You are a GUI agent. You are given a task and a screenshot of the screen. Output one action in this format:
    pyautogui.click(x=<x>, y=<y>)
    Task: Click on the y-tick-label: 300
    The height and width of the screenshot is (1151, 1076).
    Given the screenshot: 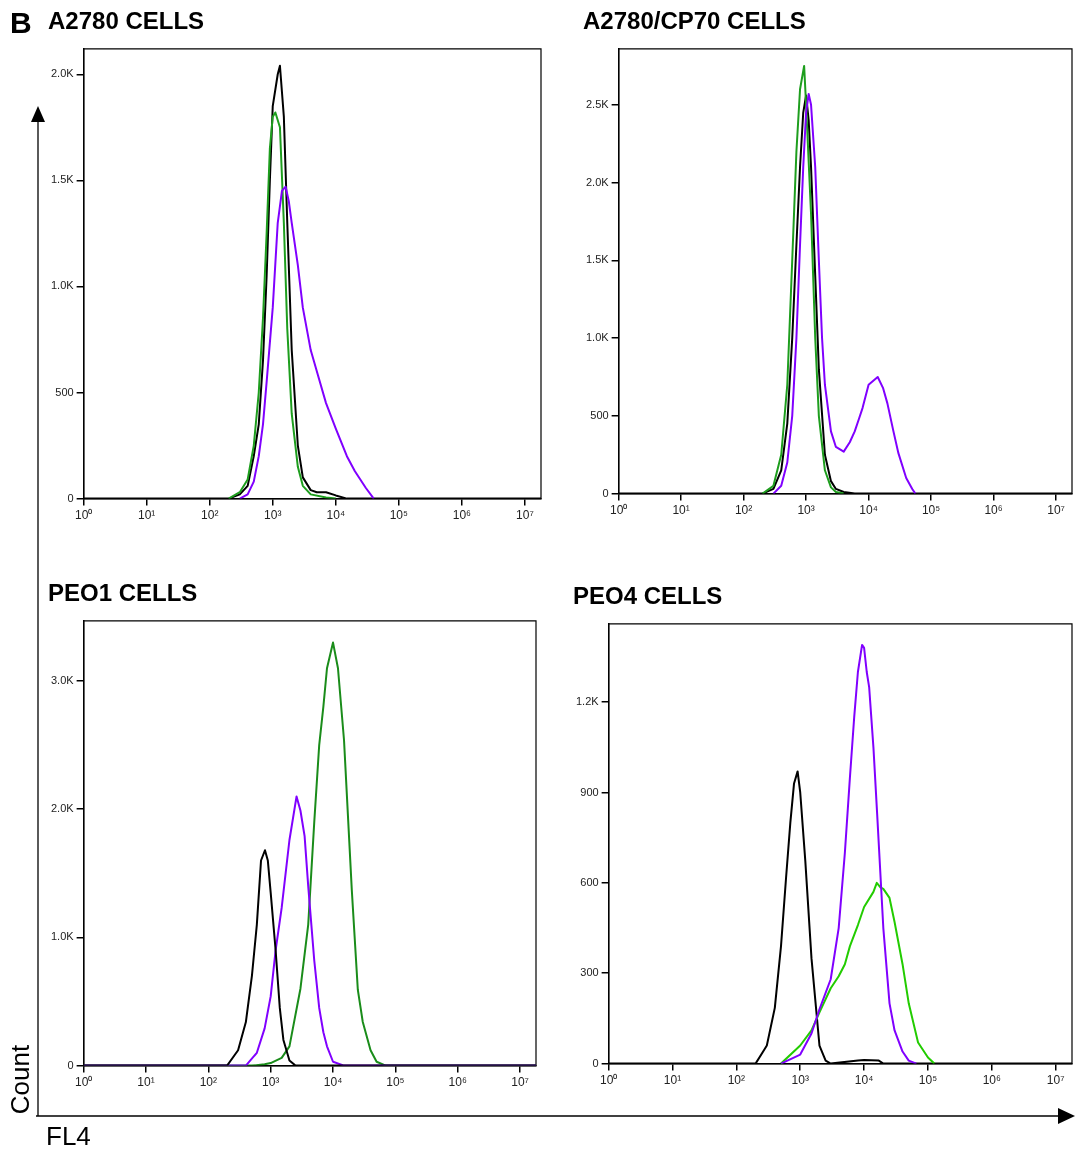 What is the action you would take?
    pyautogui.click(x=589, y=972)
    